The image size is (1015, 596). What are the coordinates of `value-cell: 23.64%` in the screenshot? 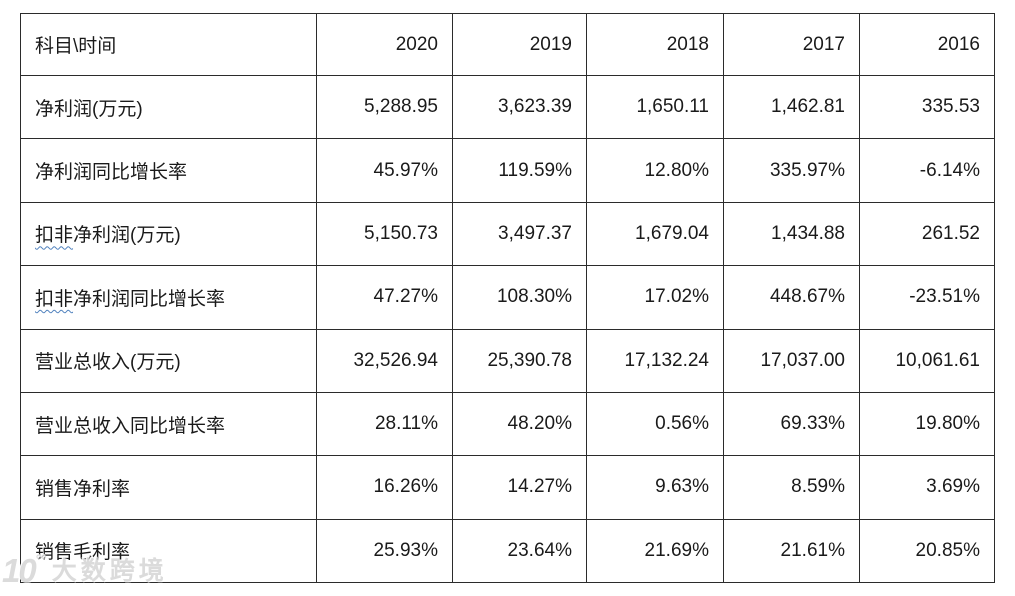 It's located at (519, 551).